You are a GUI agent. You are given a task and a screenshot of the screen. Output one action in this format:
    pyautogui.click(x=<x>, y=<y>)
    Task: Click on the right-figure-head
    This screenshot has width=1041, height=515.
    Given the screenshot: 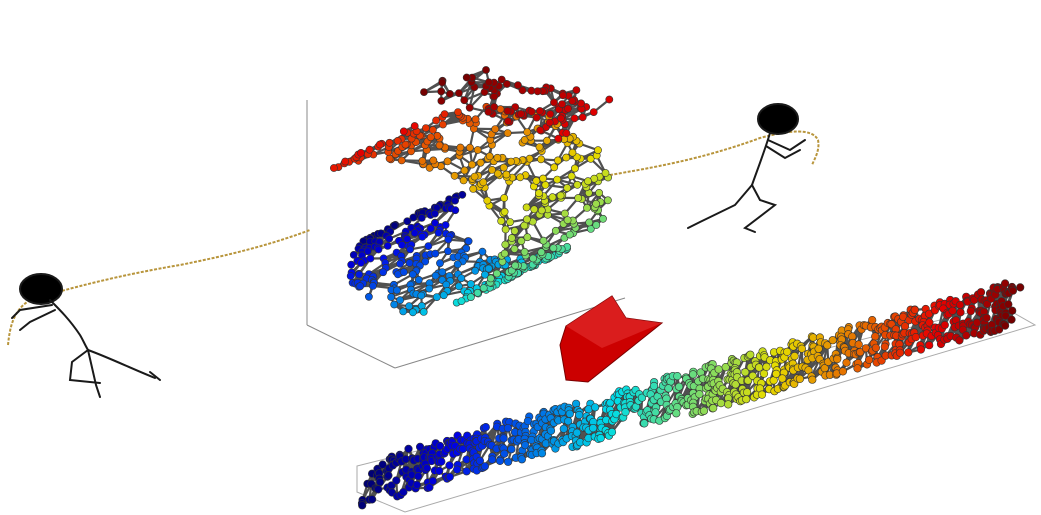 What is the action you would take?
    pyautogui.click(x=778, y=119)
    